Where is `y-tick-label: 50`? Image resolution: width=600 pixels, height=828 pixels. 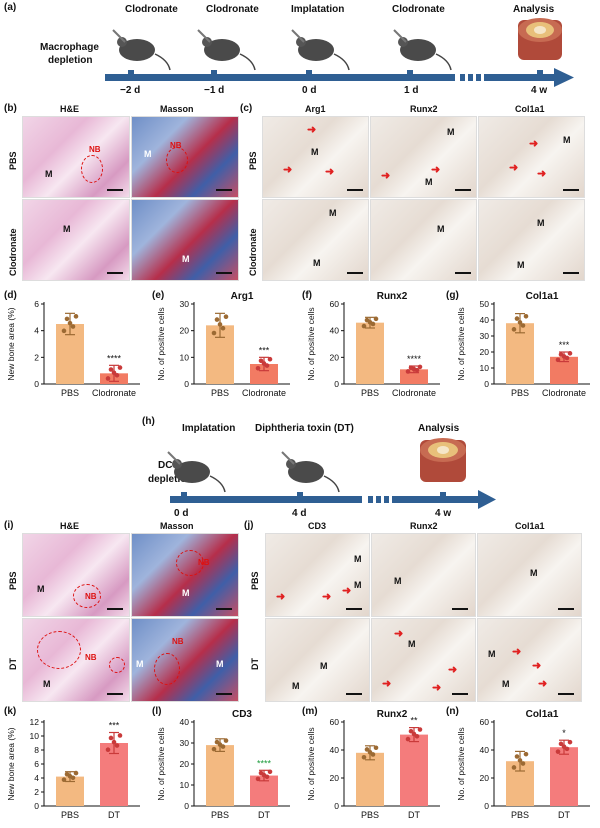 y-tick-label: 50 is located at coordinates (485, 304).